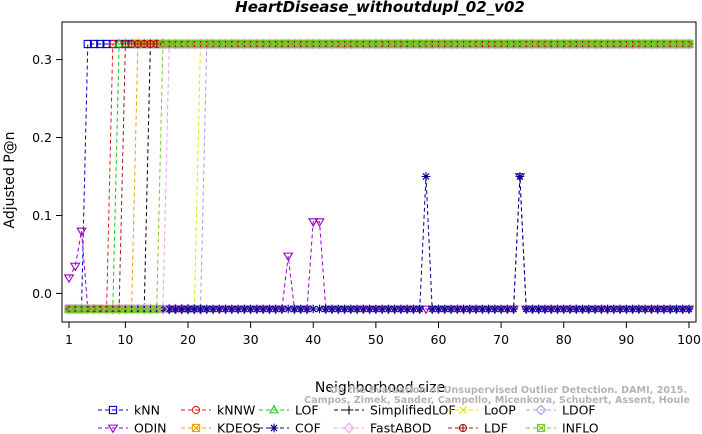 This screenshot has height=434, width=702. What do you see at coordinates (500, 410) in the screenshot?
I see `legend-label: LoOP` at bounding box center [500, 410].